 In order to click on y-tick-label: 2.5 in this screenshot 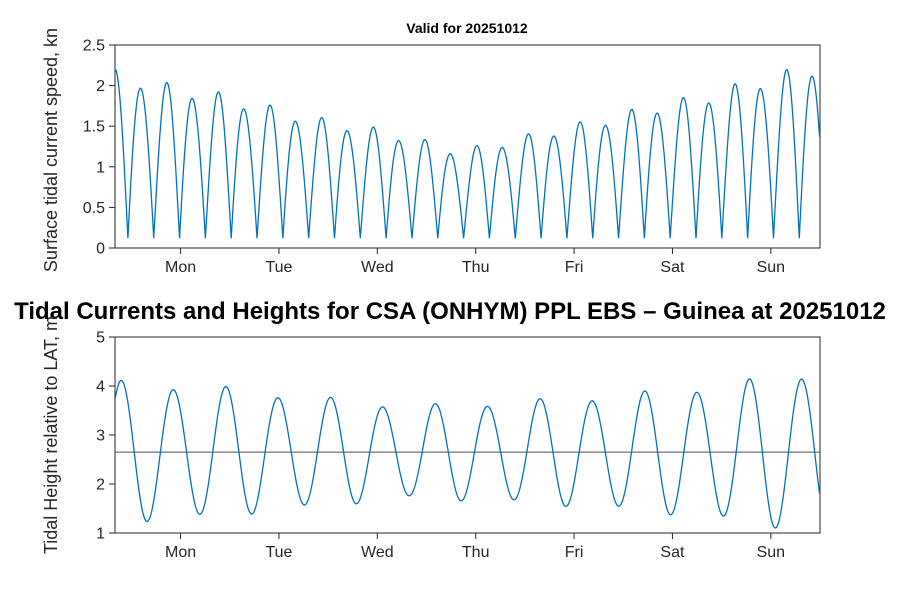, I will do `click(94, 46)`.